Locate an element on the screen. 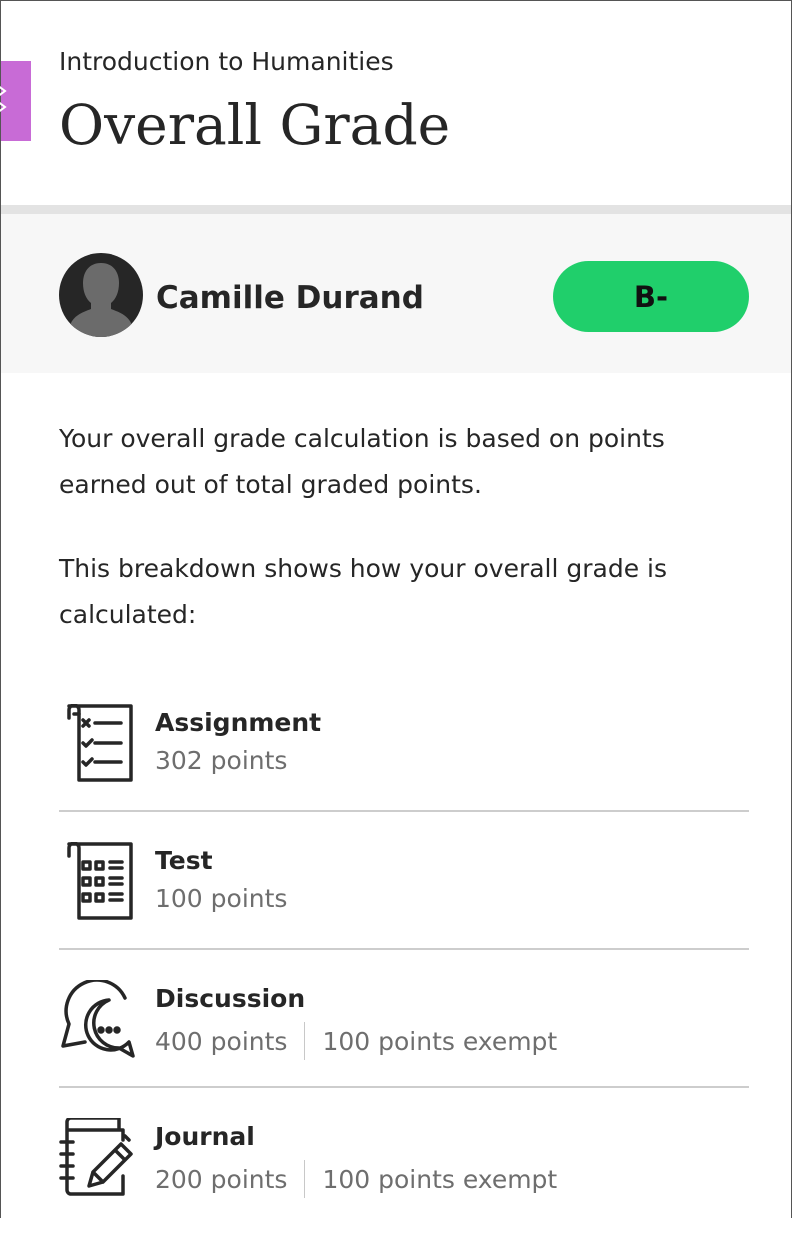 This screenshot has width=792, height=1256. user-silhouette-icon is located at coordinates (101, 300).